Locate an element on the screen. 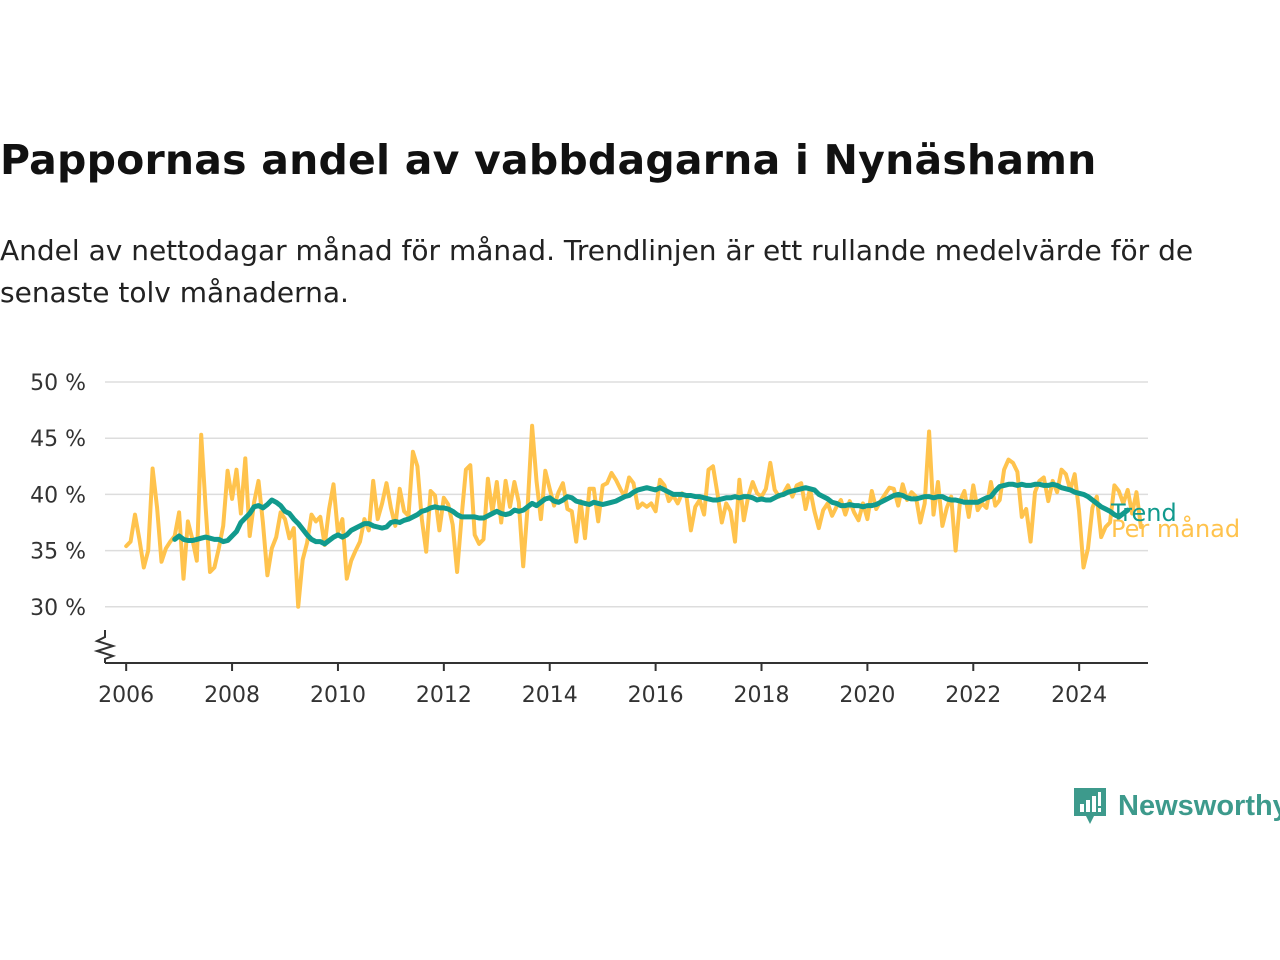 This screenshot has width=1280, height=960. brand-logo: Newsworthy is located at coordinates (1176, 806).